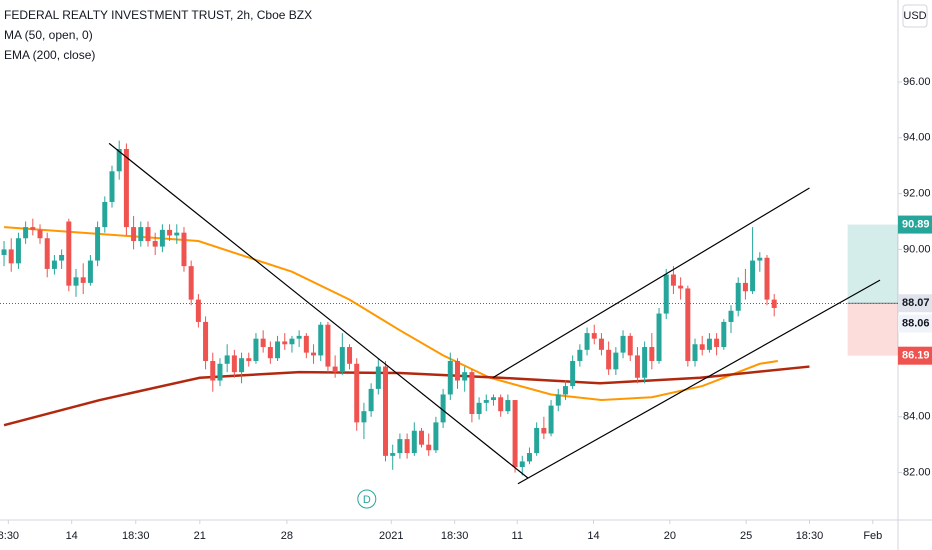 This screenshot has width=932, height=550. Describe the element at coordinates (200, 536) in the screenshot. I see `x-tick-label: 21` at that location.